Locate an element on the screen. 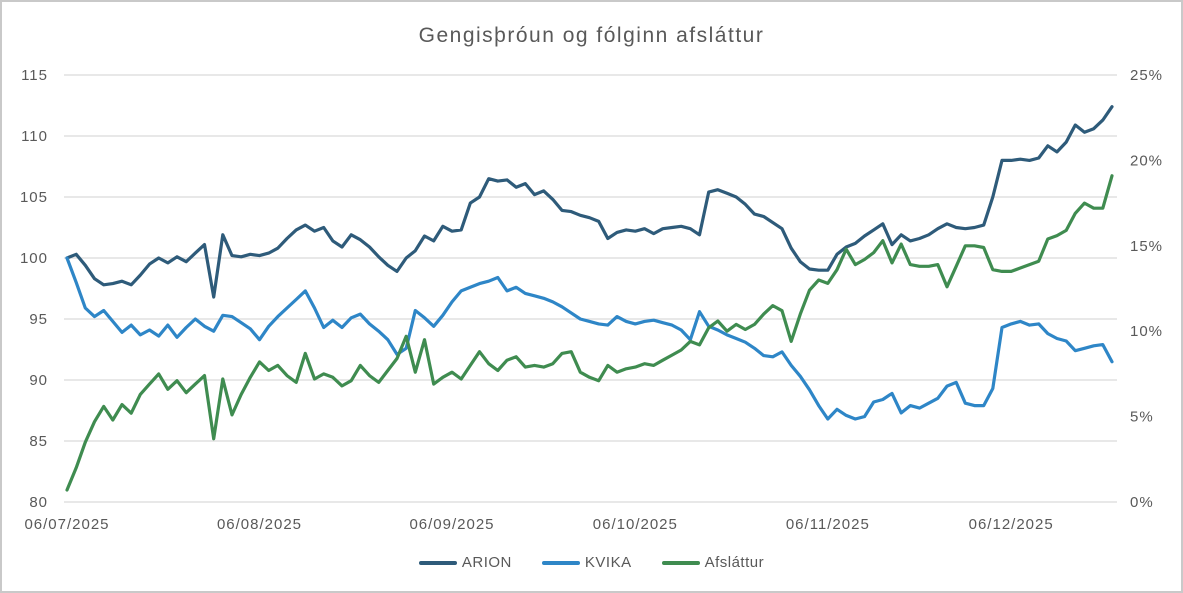  legend-item-afslattur: Afsláttur is located at coordinates (713, 562).